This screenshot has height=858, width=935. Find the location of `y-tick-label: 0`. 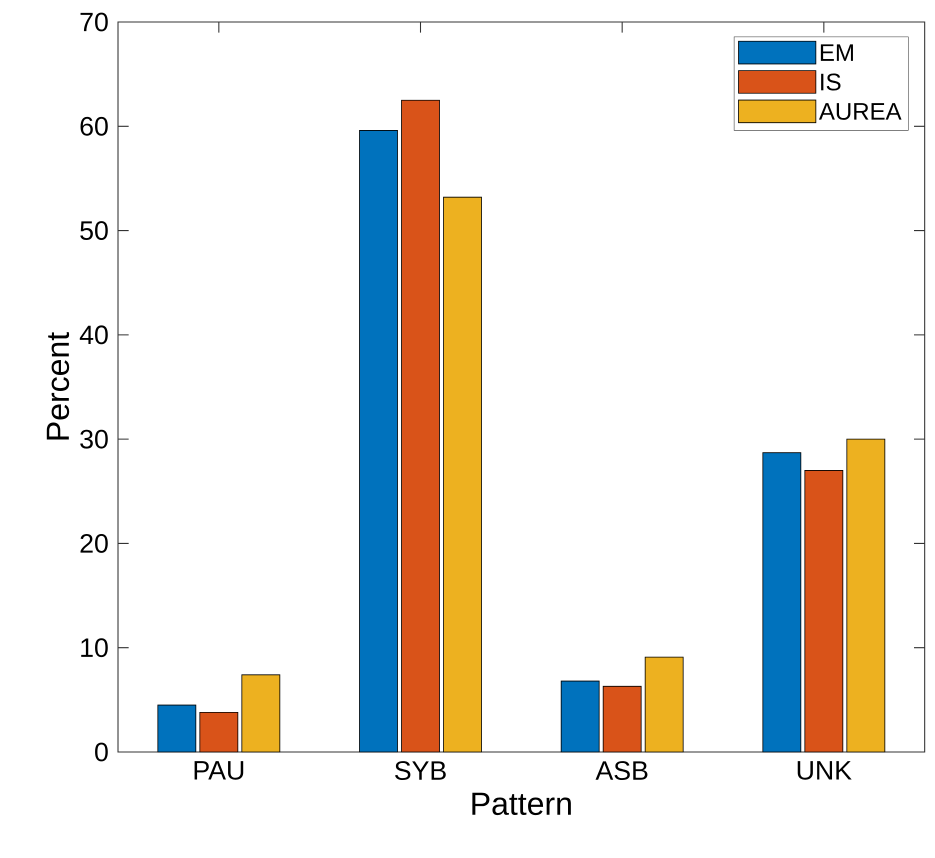

y-tick-label: 0 is located at coordinates (101, 752).